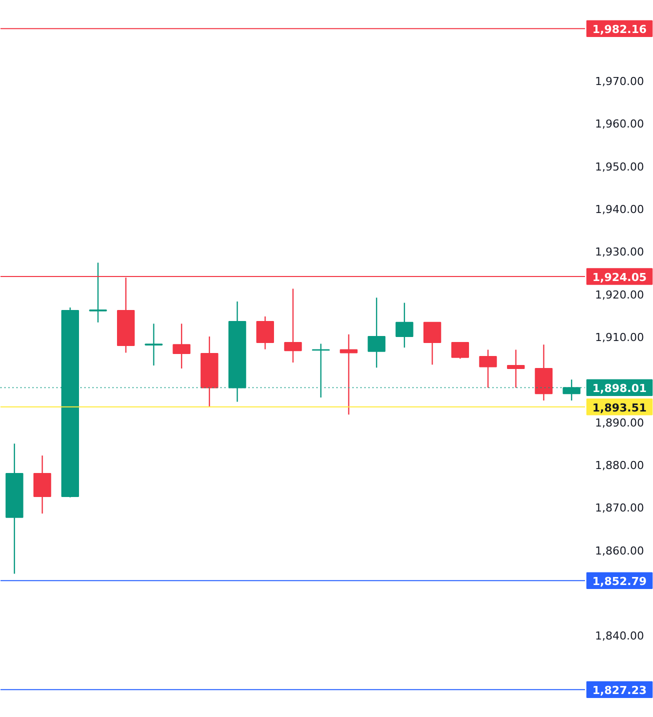 The width and height of the screenshot is (653, 717). What do you see at coordinates (619, 389) in the screenshot?
I see `ref-line-label: 1,898.01` at bounding box center [619, 389].